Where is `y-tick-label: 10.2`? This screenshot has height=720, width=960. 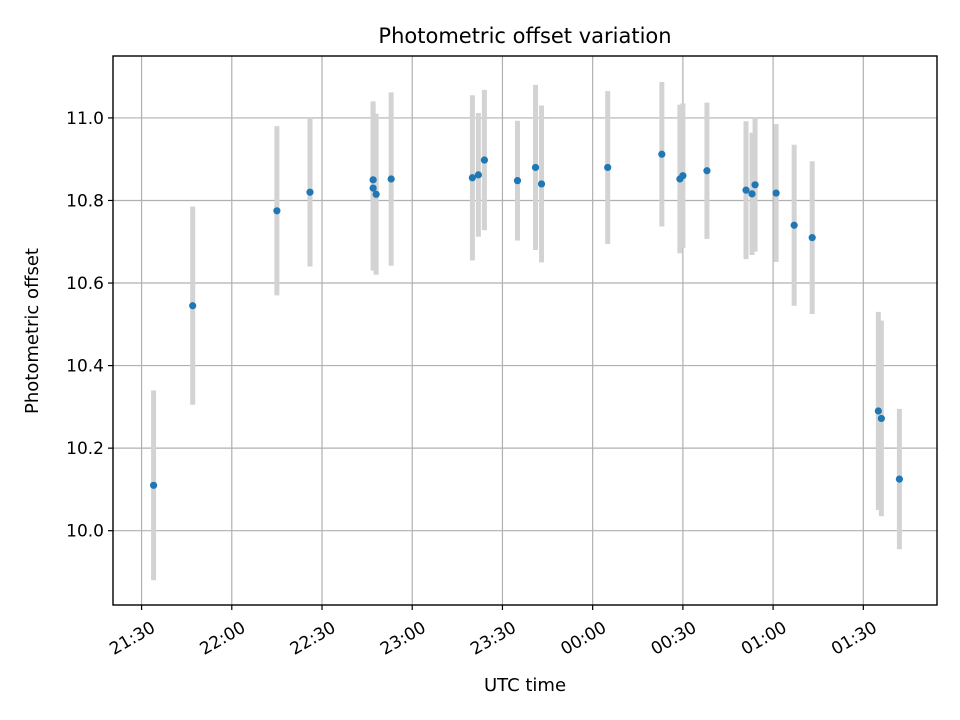 y-tick-label: 10.2 is located at coordinates (85, 449).